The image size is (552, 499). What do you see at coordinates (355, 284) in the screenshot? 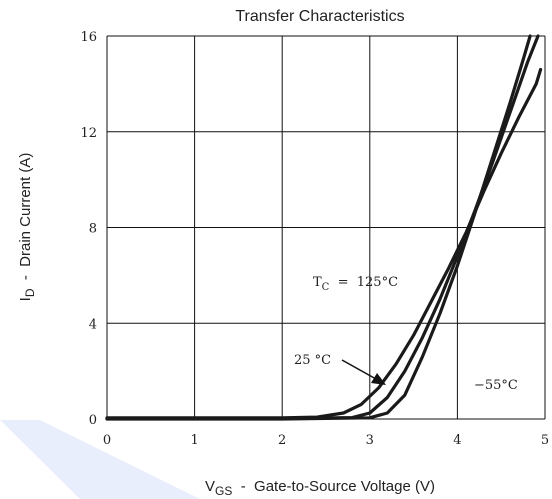
I see `label-tc-125: TC = 125°C` at bounding box center [355, 284].